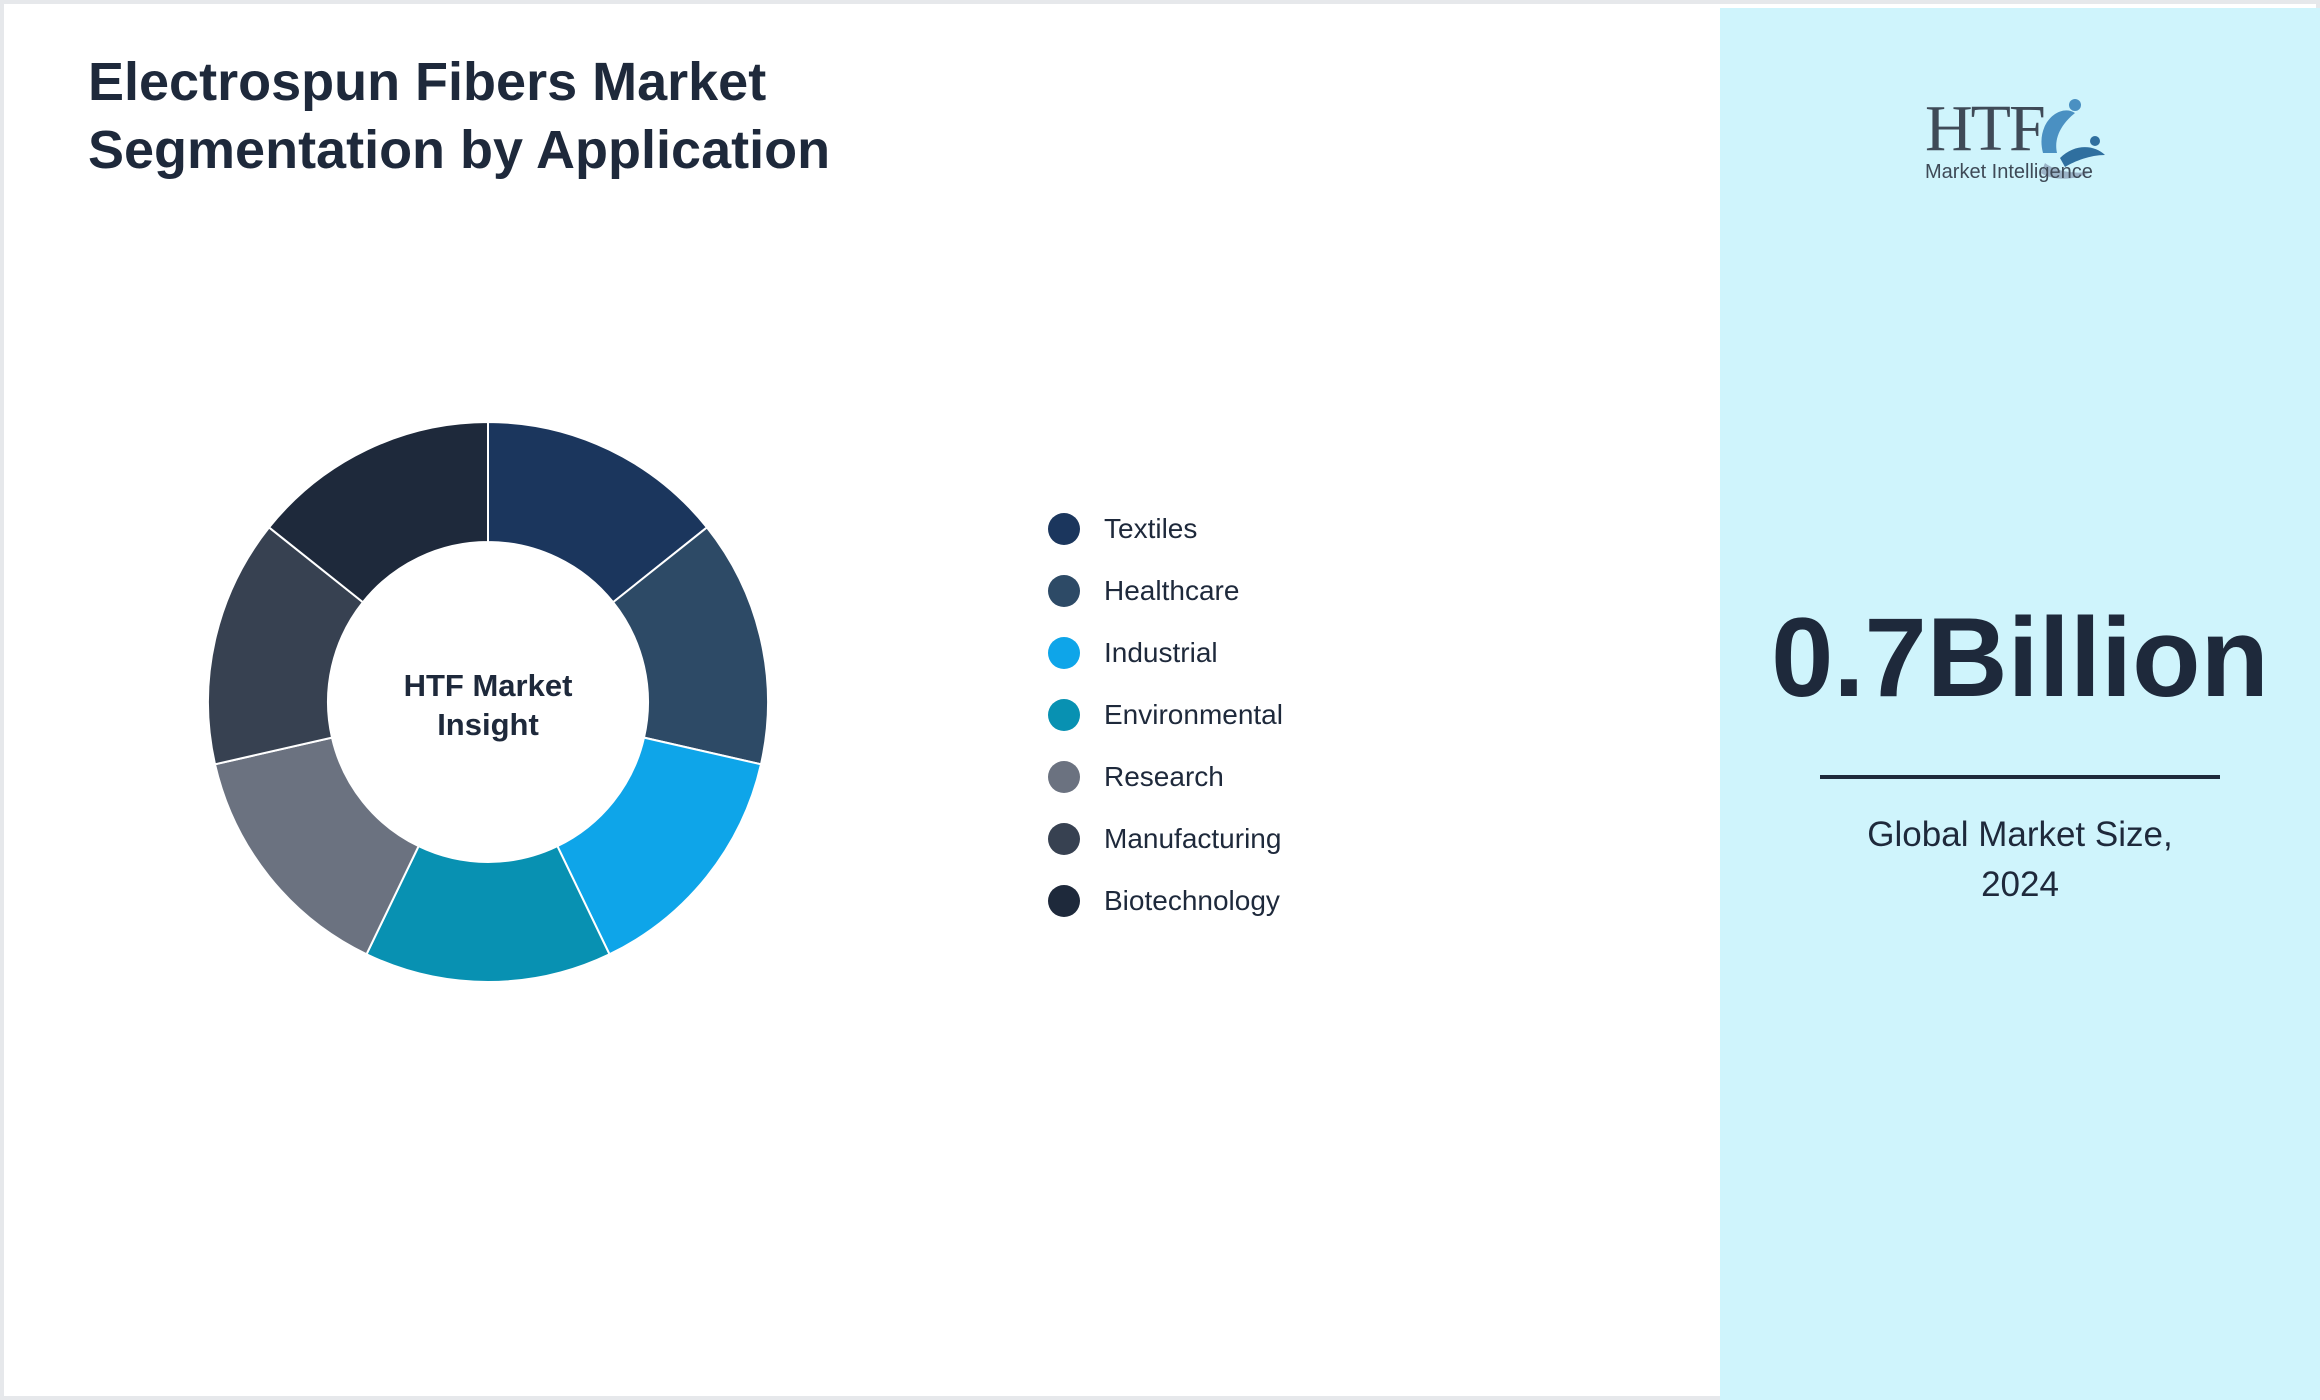  I want to click on slice-industrial, so click(659, 846).